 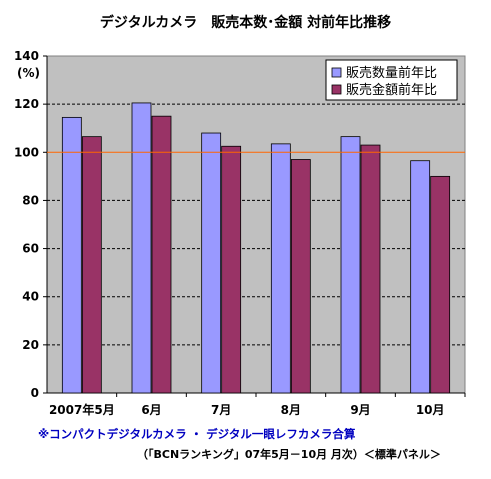 What do you see at coordinates (197, 434) in the screenshot?
I see `footnote: ※コンパクトデジタルカメラ ・ デジタル一眼レフカメラ合算` at bounding box center [197, 434].